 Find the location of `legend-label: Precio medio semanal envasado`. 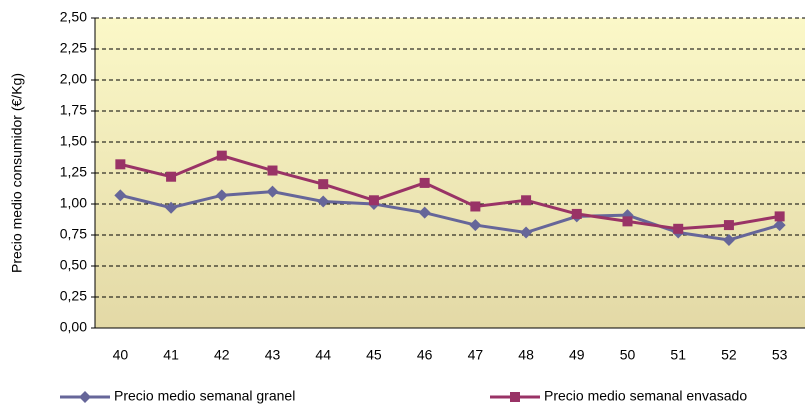

legend-label: Precio medio semanal envasado is located at coordinates (645, 396).